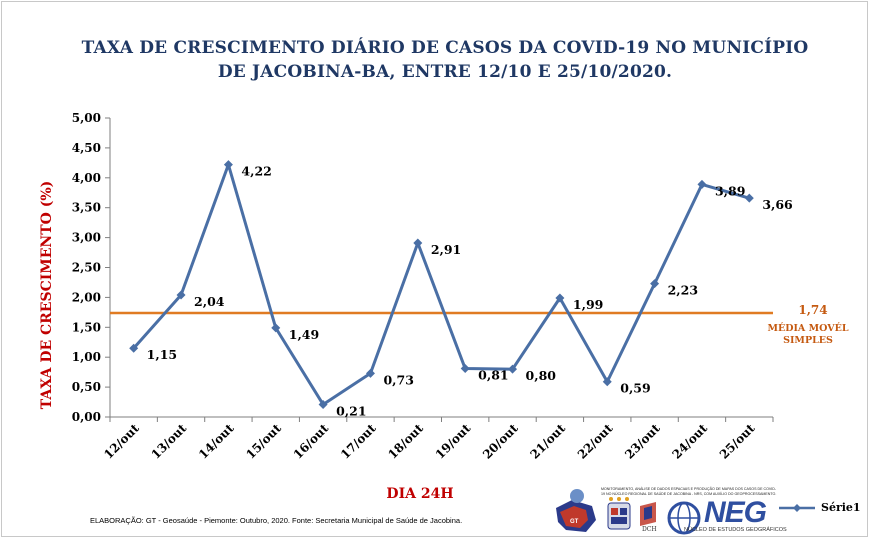 This screenshot has height=540, width=871. Describe the element at coordinates (86, 417) in the screenshot. I see `y-tick-label: 0,00` at that location.